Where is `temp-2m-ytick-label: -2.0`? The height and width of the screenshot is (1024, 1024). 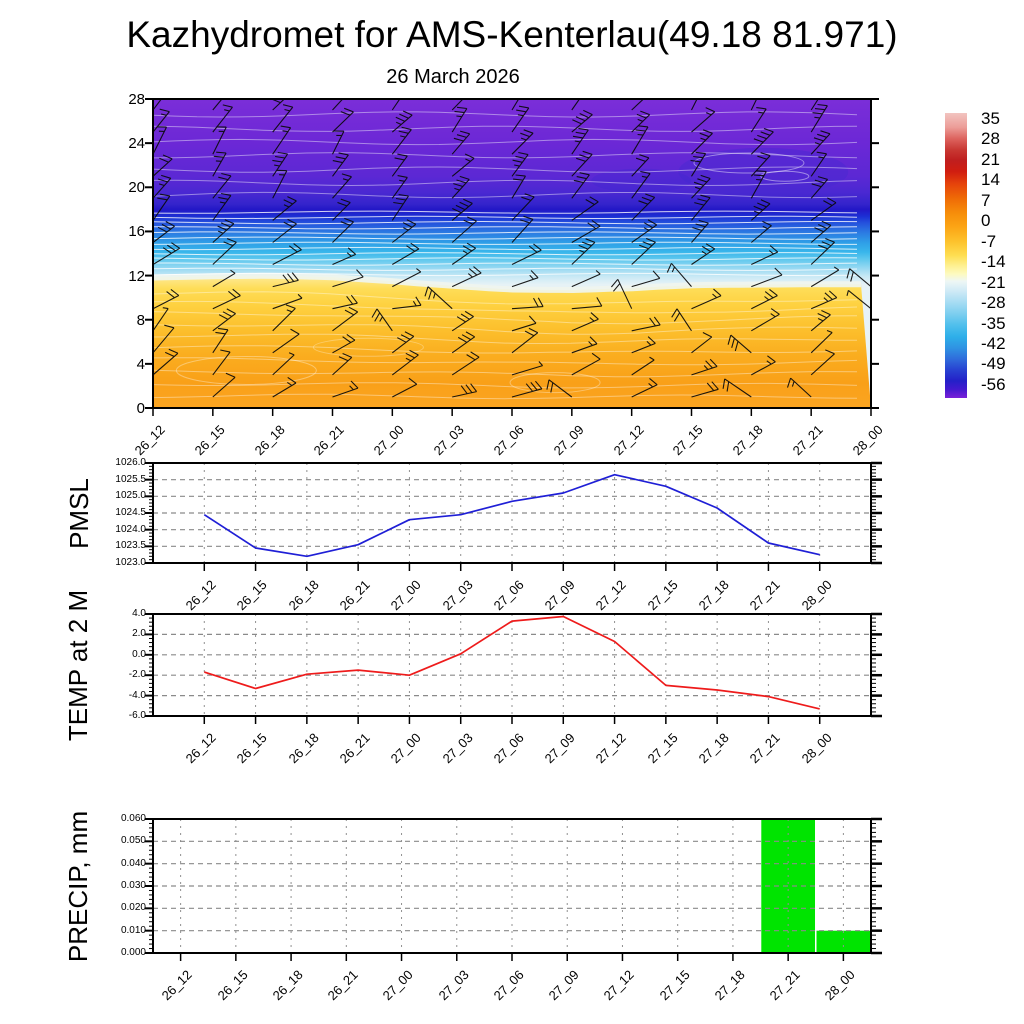
temp-2m-ytick-label: -2.0 is located at coordinates (137, 675).